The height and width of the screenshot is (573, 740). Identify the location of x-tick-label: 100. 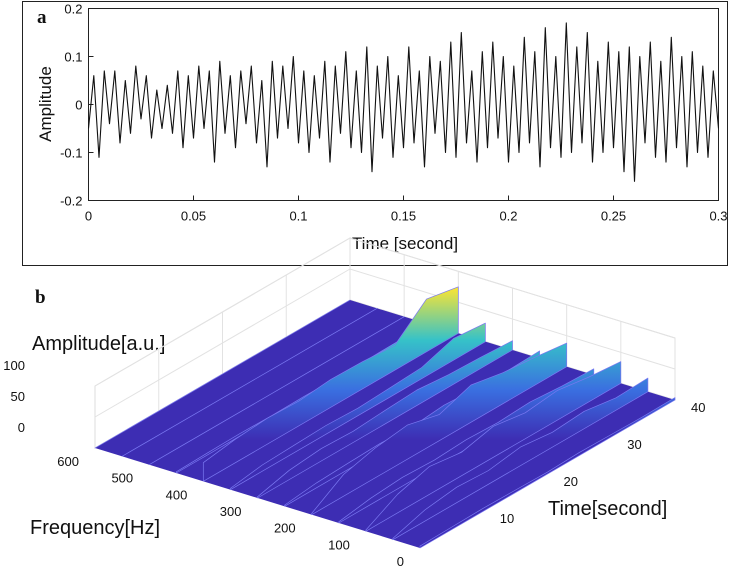
(339, 544).